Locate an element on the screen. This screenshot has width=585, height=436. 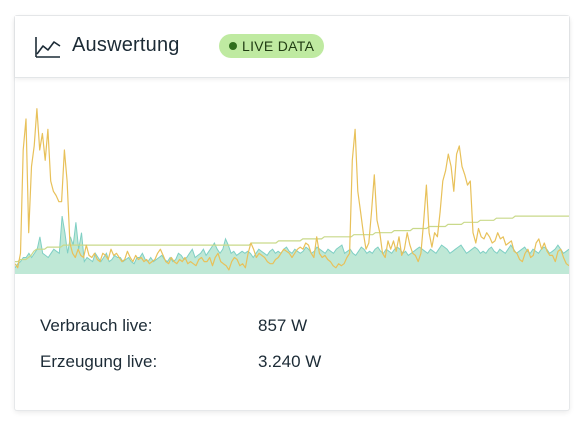
production-series-line is located at coordinates (292, 242).